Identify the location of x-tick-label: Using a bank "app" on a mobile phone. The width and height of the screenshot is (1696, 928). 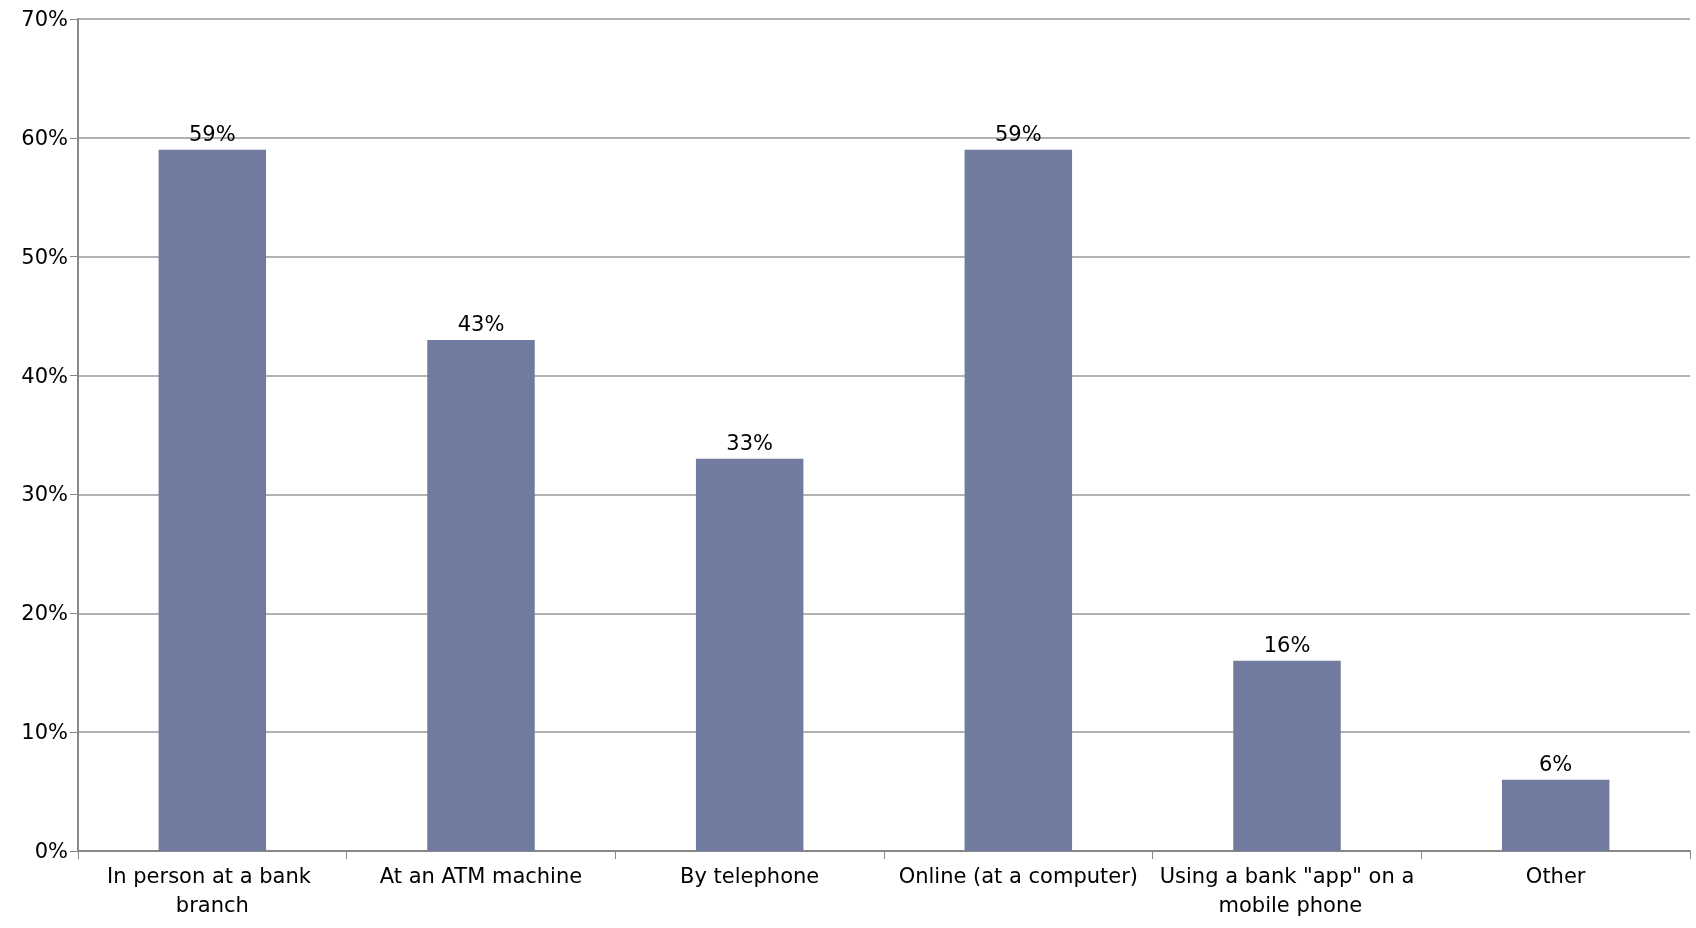
(1287, 890).